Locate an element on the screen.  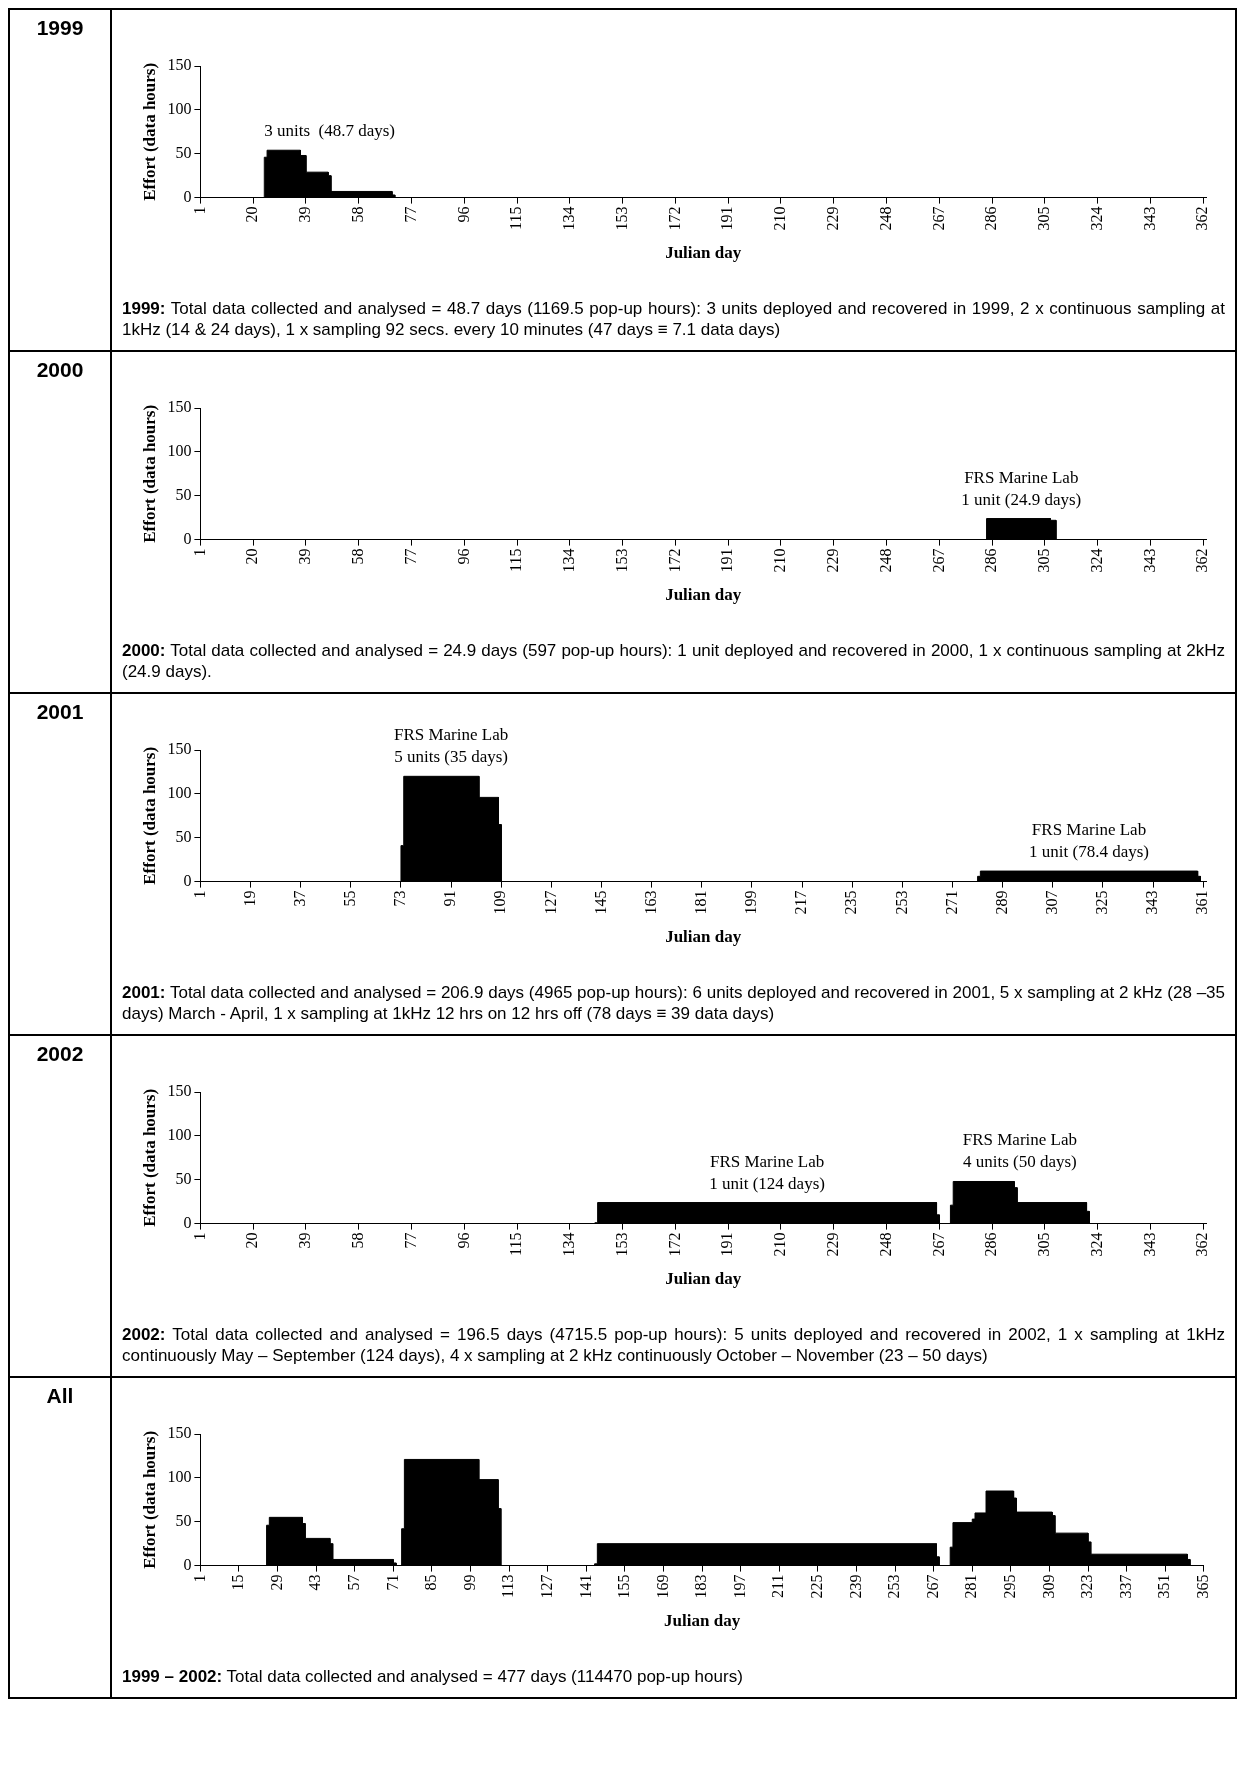
chart-title: 2002 is located at coordinates (60, 1206).